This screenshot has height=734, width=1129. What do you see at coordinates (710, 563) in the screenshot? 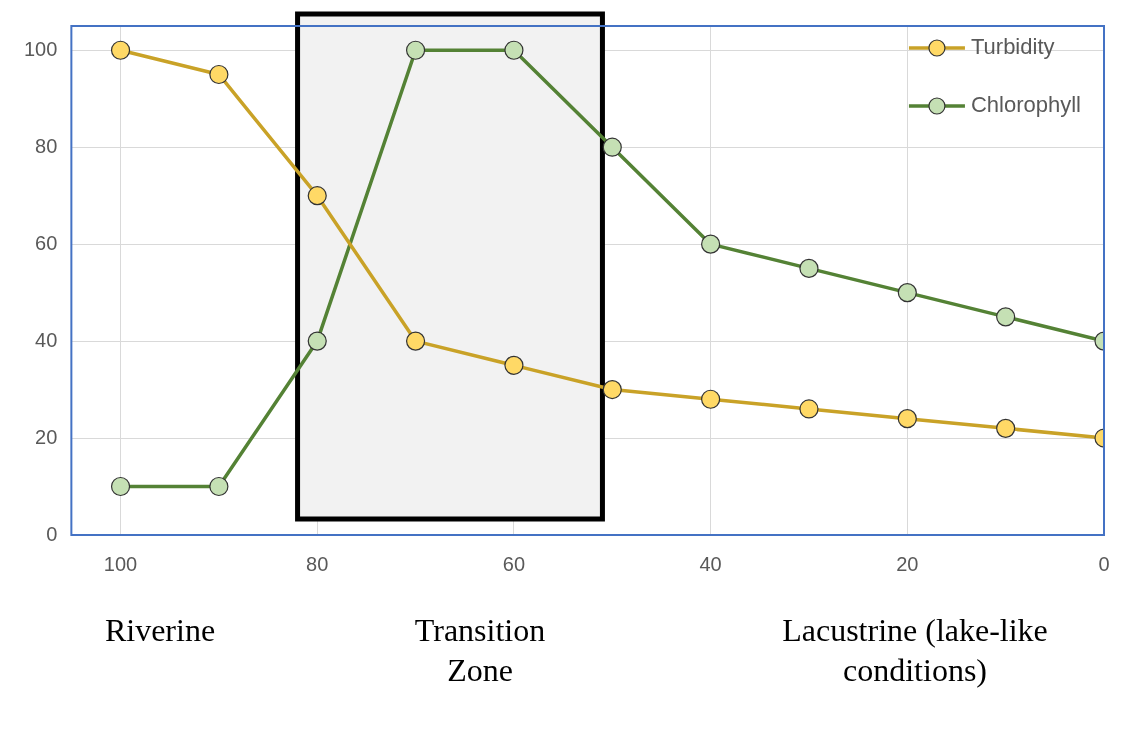
I see `x-tick-label: 40` at bounding box center [710, 563].